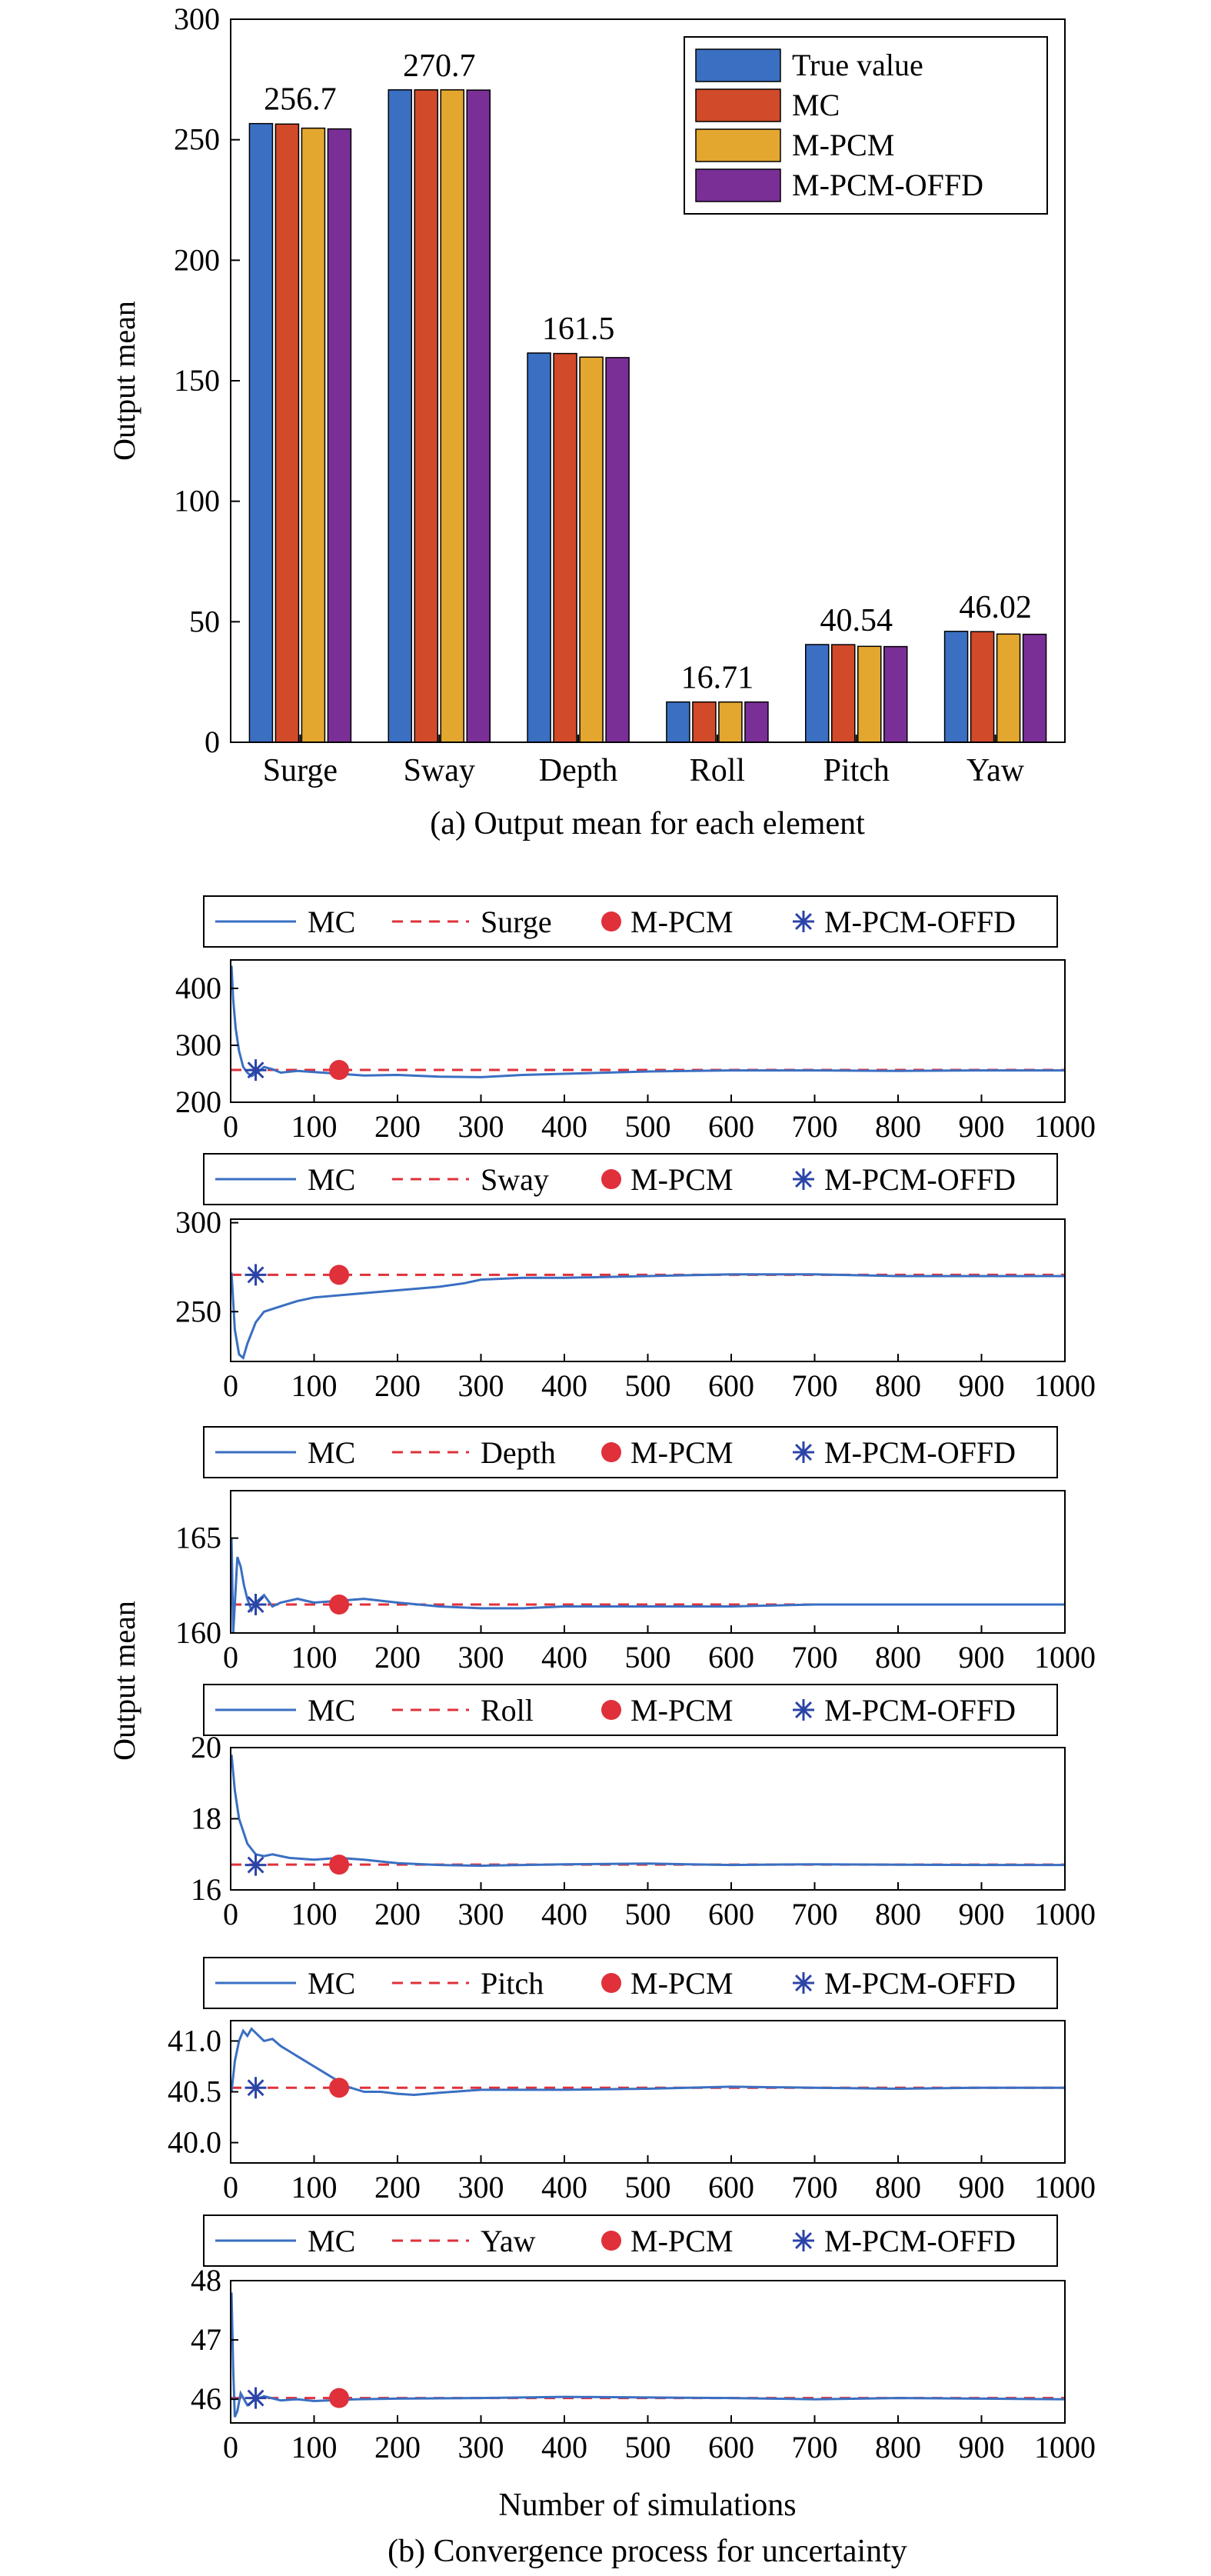 This screenshot has height=2576, width=1211. I want to click on bar-pitch-mc, so click(843, 693).